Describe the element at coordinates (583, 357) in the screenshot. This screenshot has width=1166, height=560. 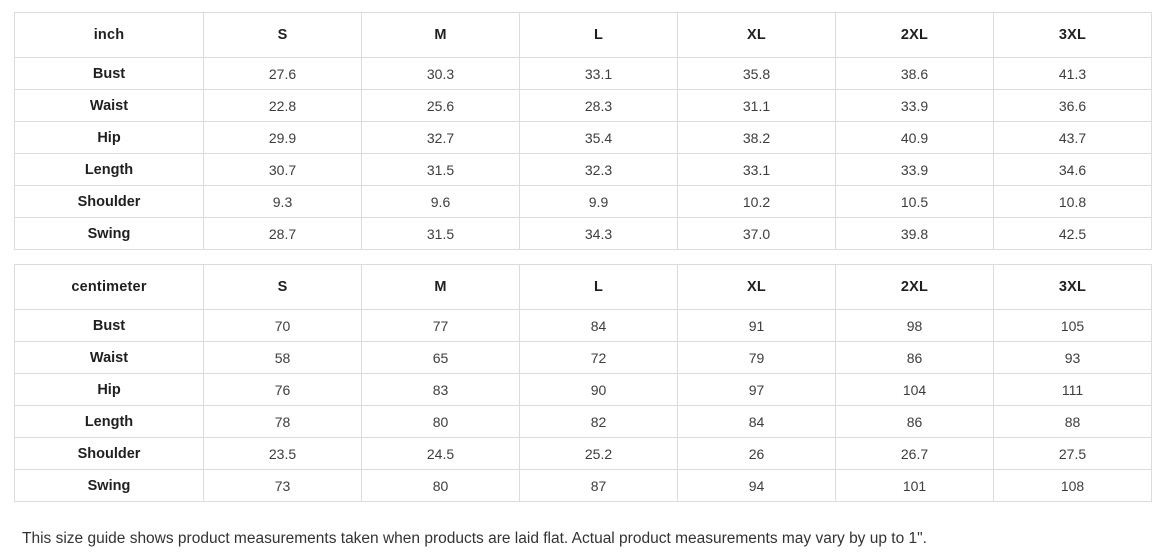
I see `table-row: Waist 58 65 72 79 86 93` at that location.